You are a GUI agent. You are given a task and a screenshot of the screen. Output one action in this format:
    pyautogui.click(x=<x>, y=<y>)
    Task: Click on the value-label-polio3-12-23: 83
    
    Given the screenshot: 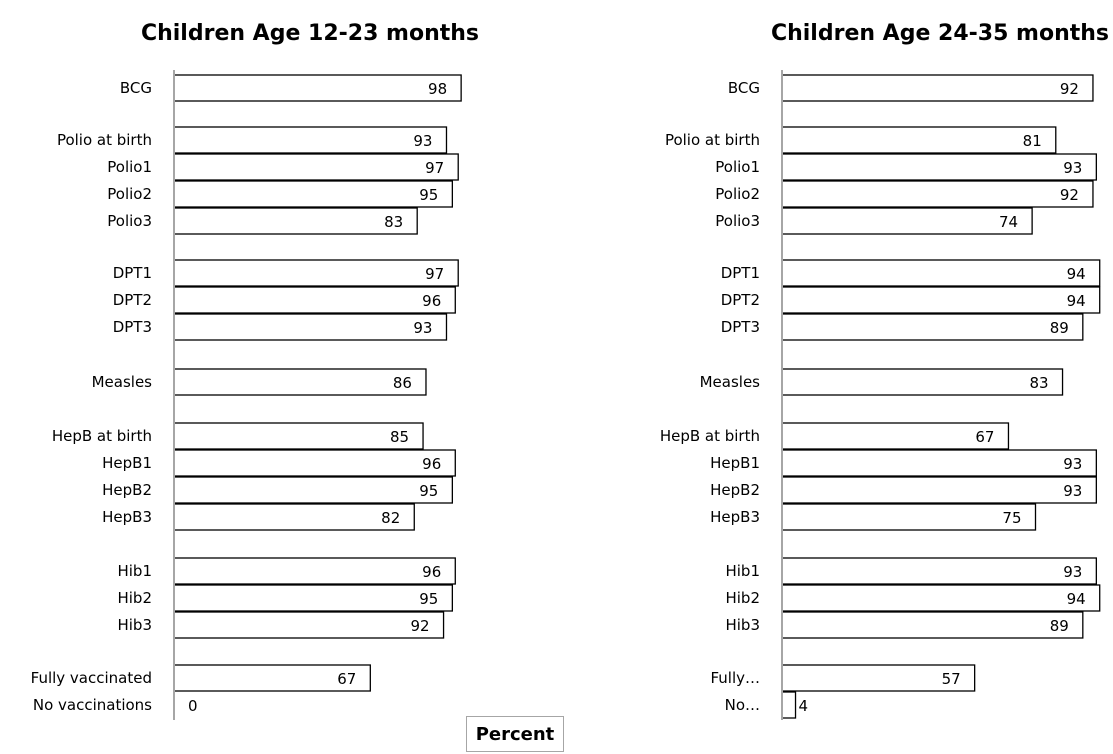 What is the action you would take?
    pyautogui.click(x=393, y=222)
    